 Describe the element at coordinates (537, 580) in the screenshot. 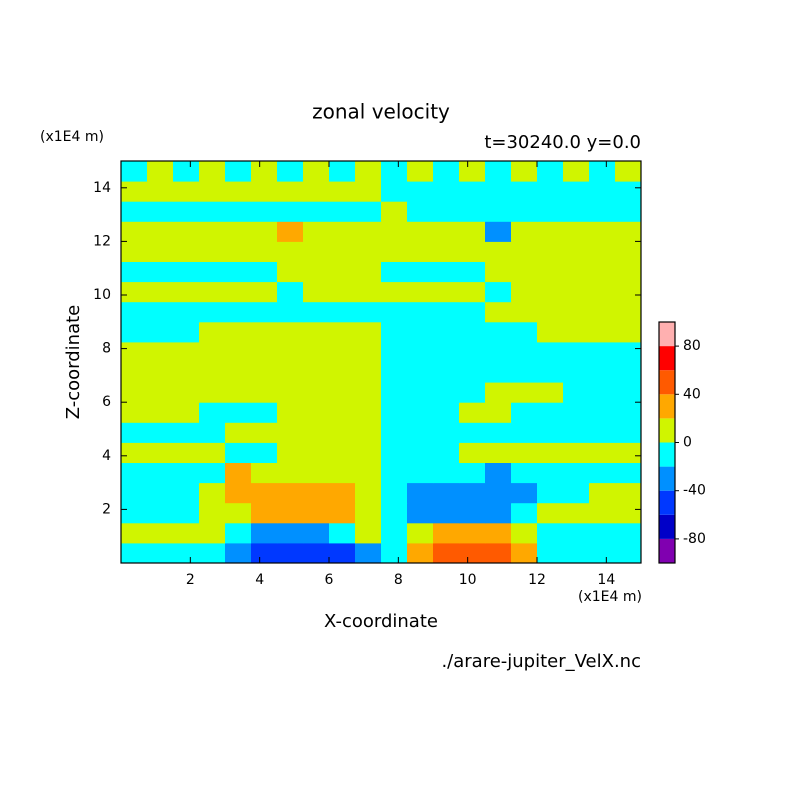

I see `x-tick-label: 12` at that location.